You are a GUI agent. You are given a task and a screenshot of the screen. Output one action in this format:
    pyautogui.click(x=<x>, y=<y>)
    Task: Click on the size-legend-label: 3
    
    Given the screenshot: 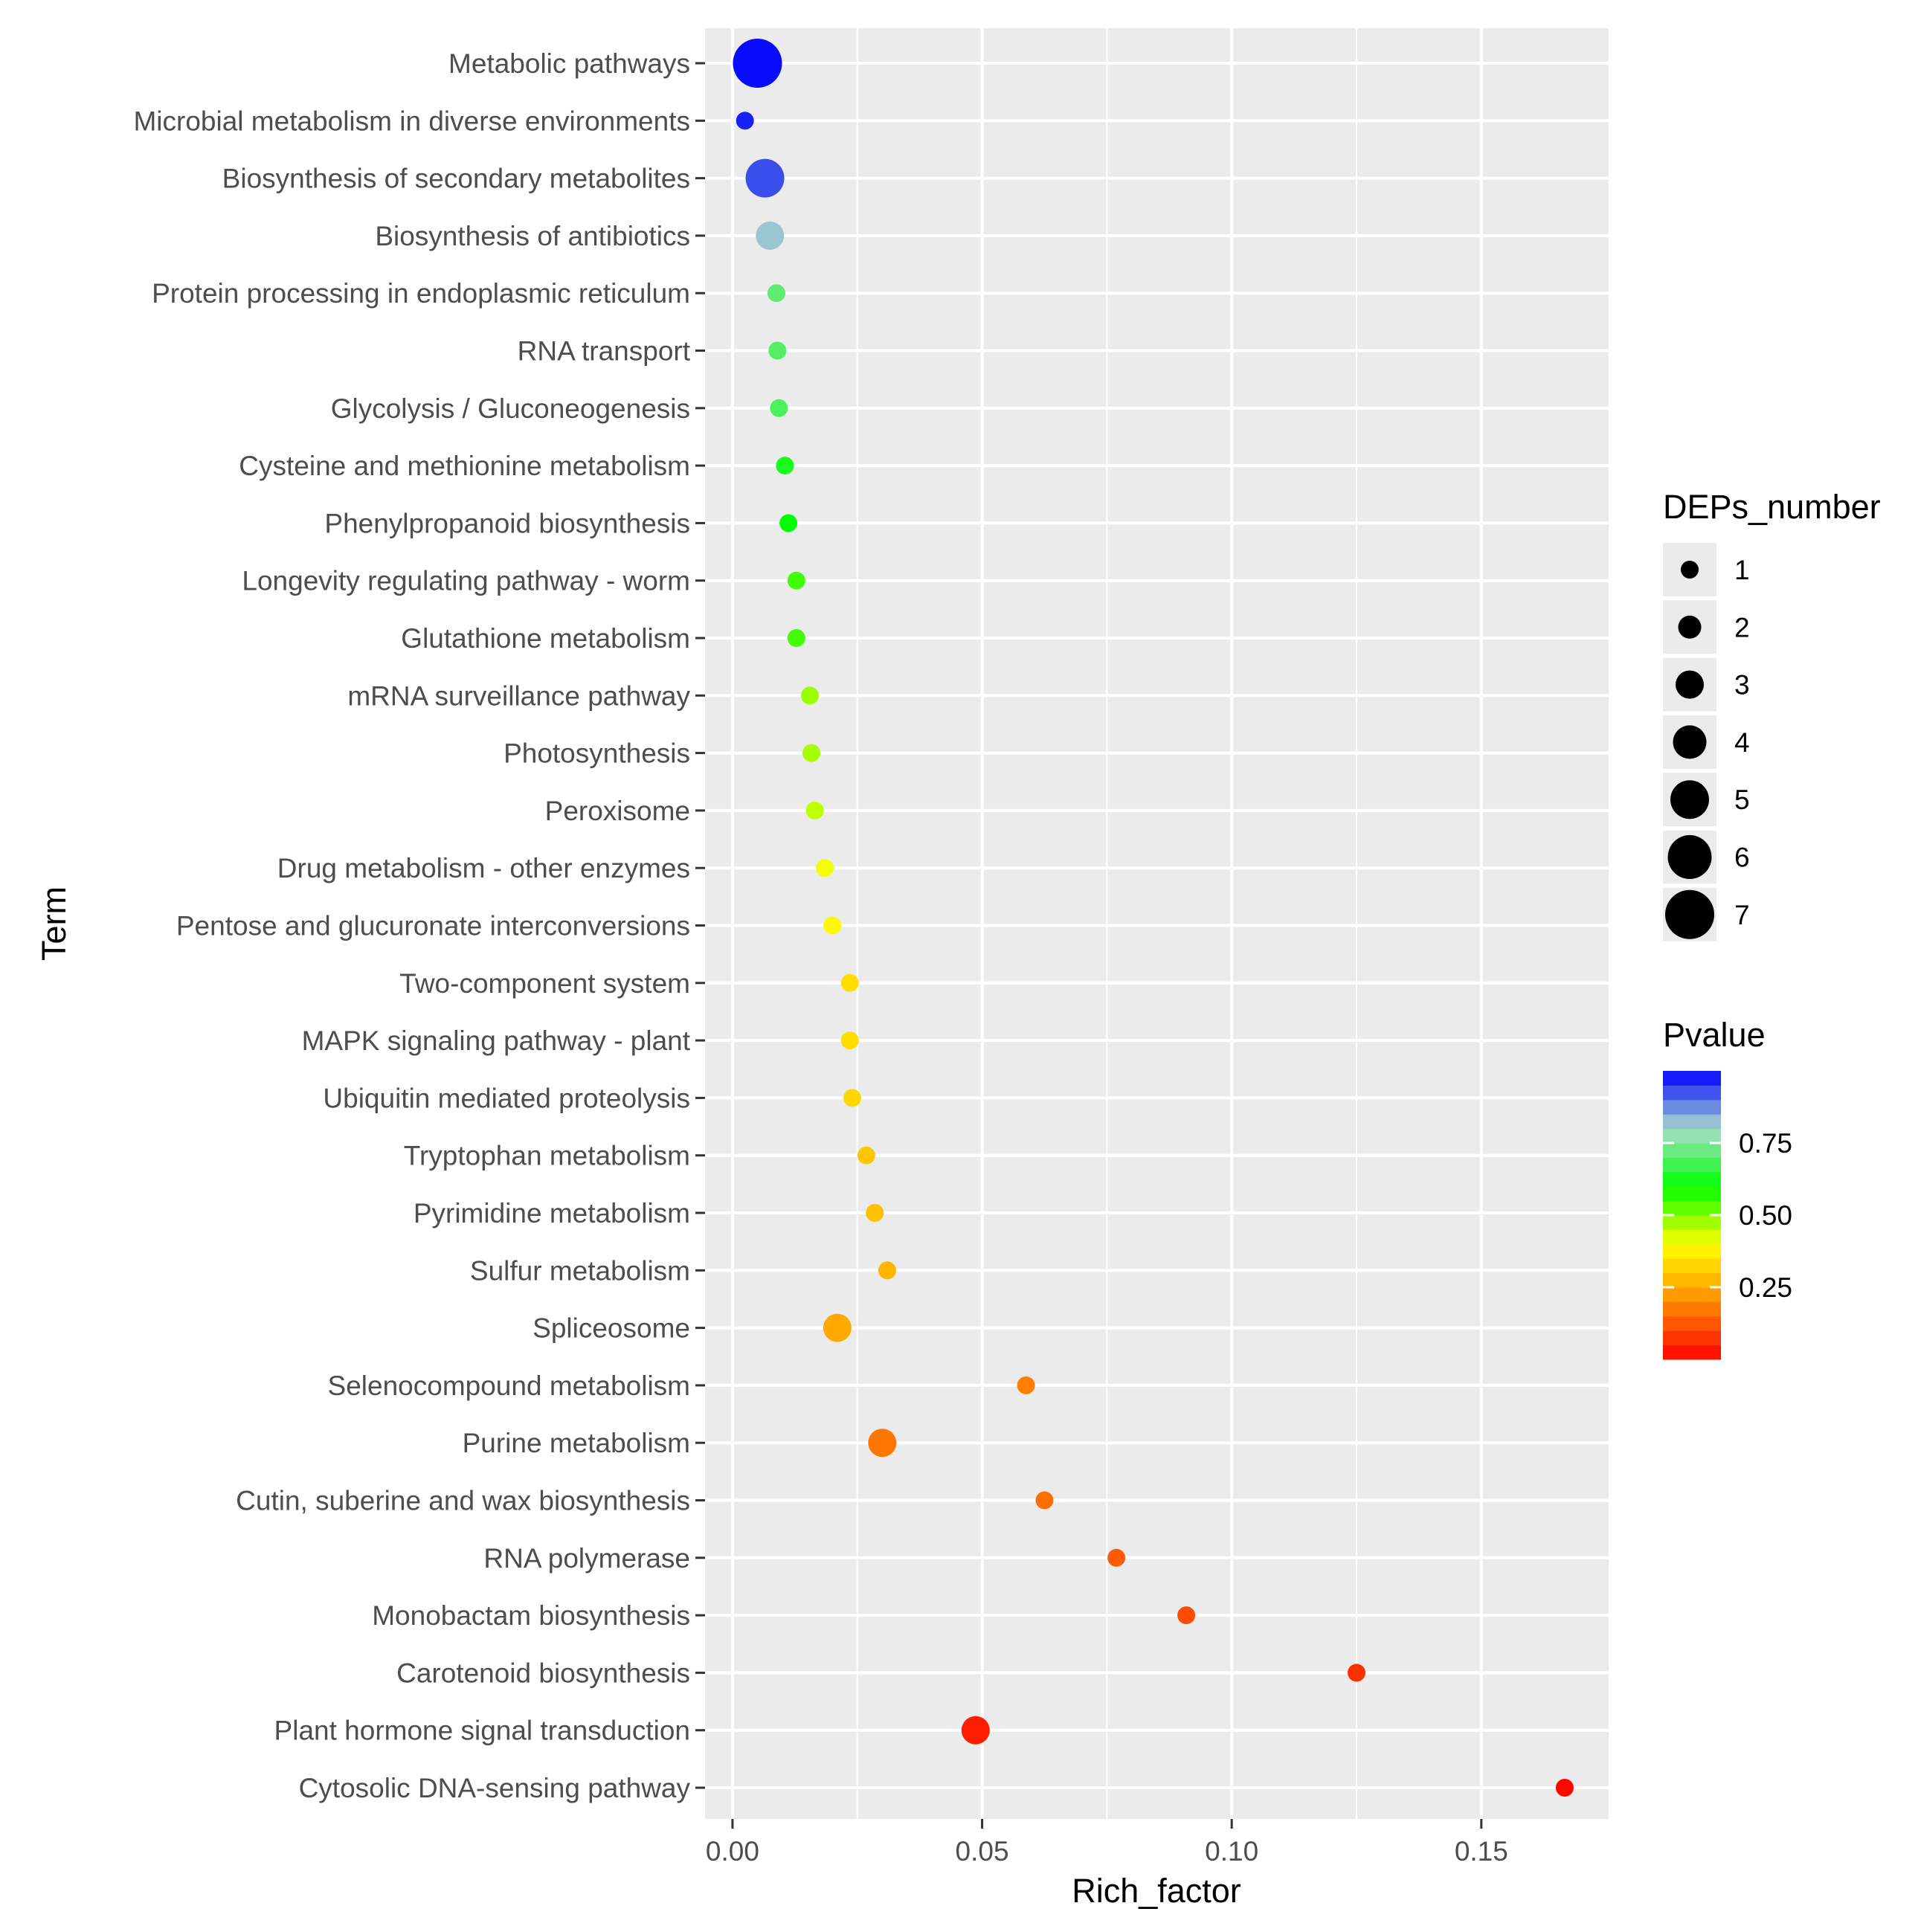 What is the action you would take?
    pyautogui.click(x=1742, y=685)
    